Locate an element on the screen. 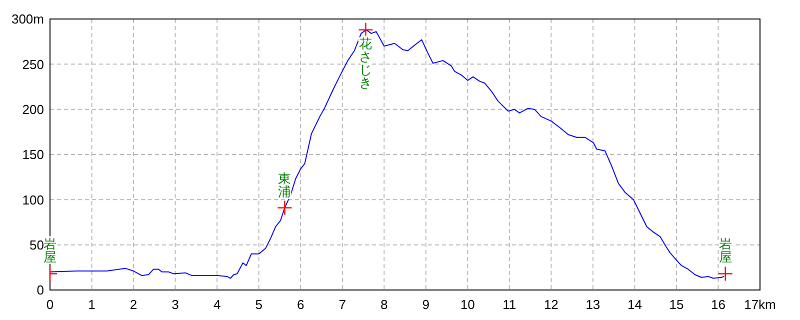  y-tick-label: 250 is located at coordinates (33, 64).